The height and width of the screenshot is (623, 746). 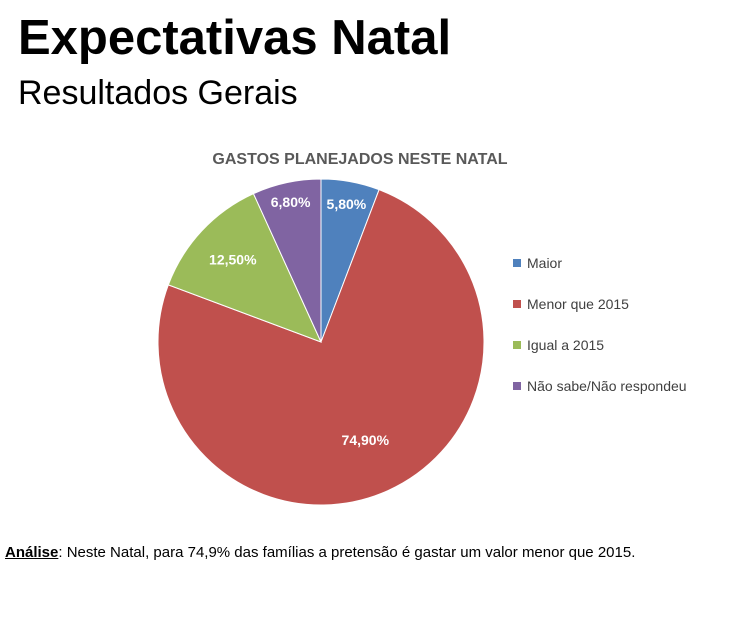 What do you see at coordinates (291, 202) in the screenshot?
I see `data-label-nao-sabe-nao-respondeu: 6,80%` at bounding box center [291, 202].